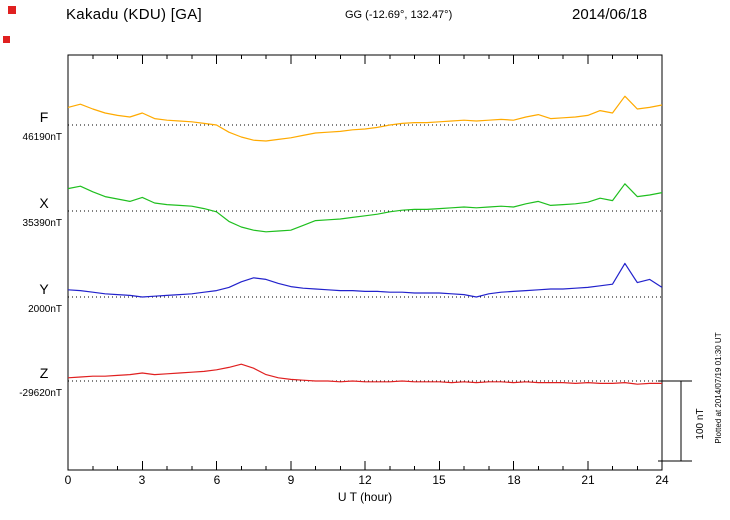  I want to click on series-baseline-Z: -29620nT, so click(40, 393).